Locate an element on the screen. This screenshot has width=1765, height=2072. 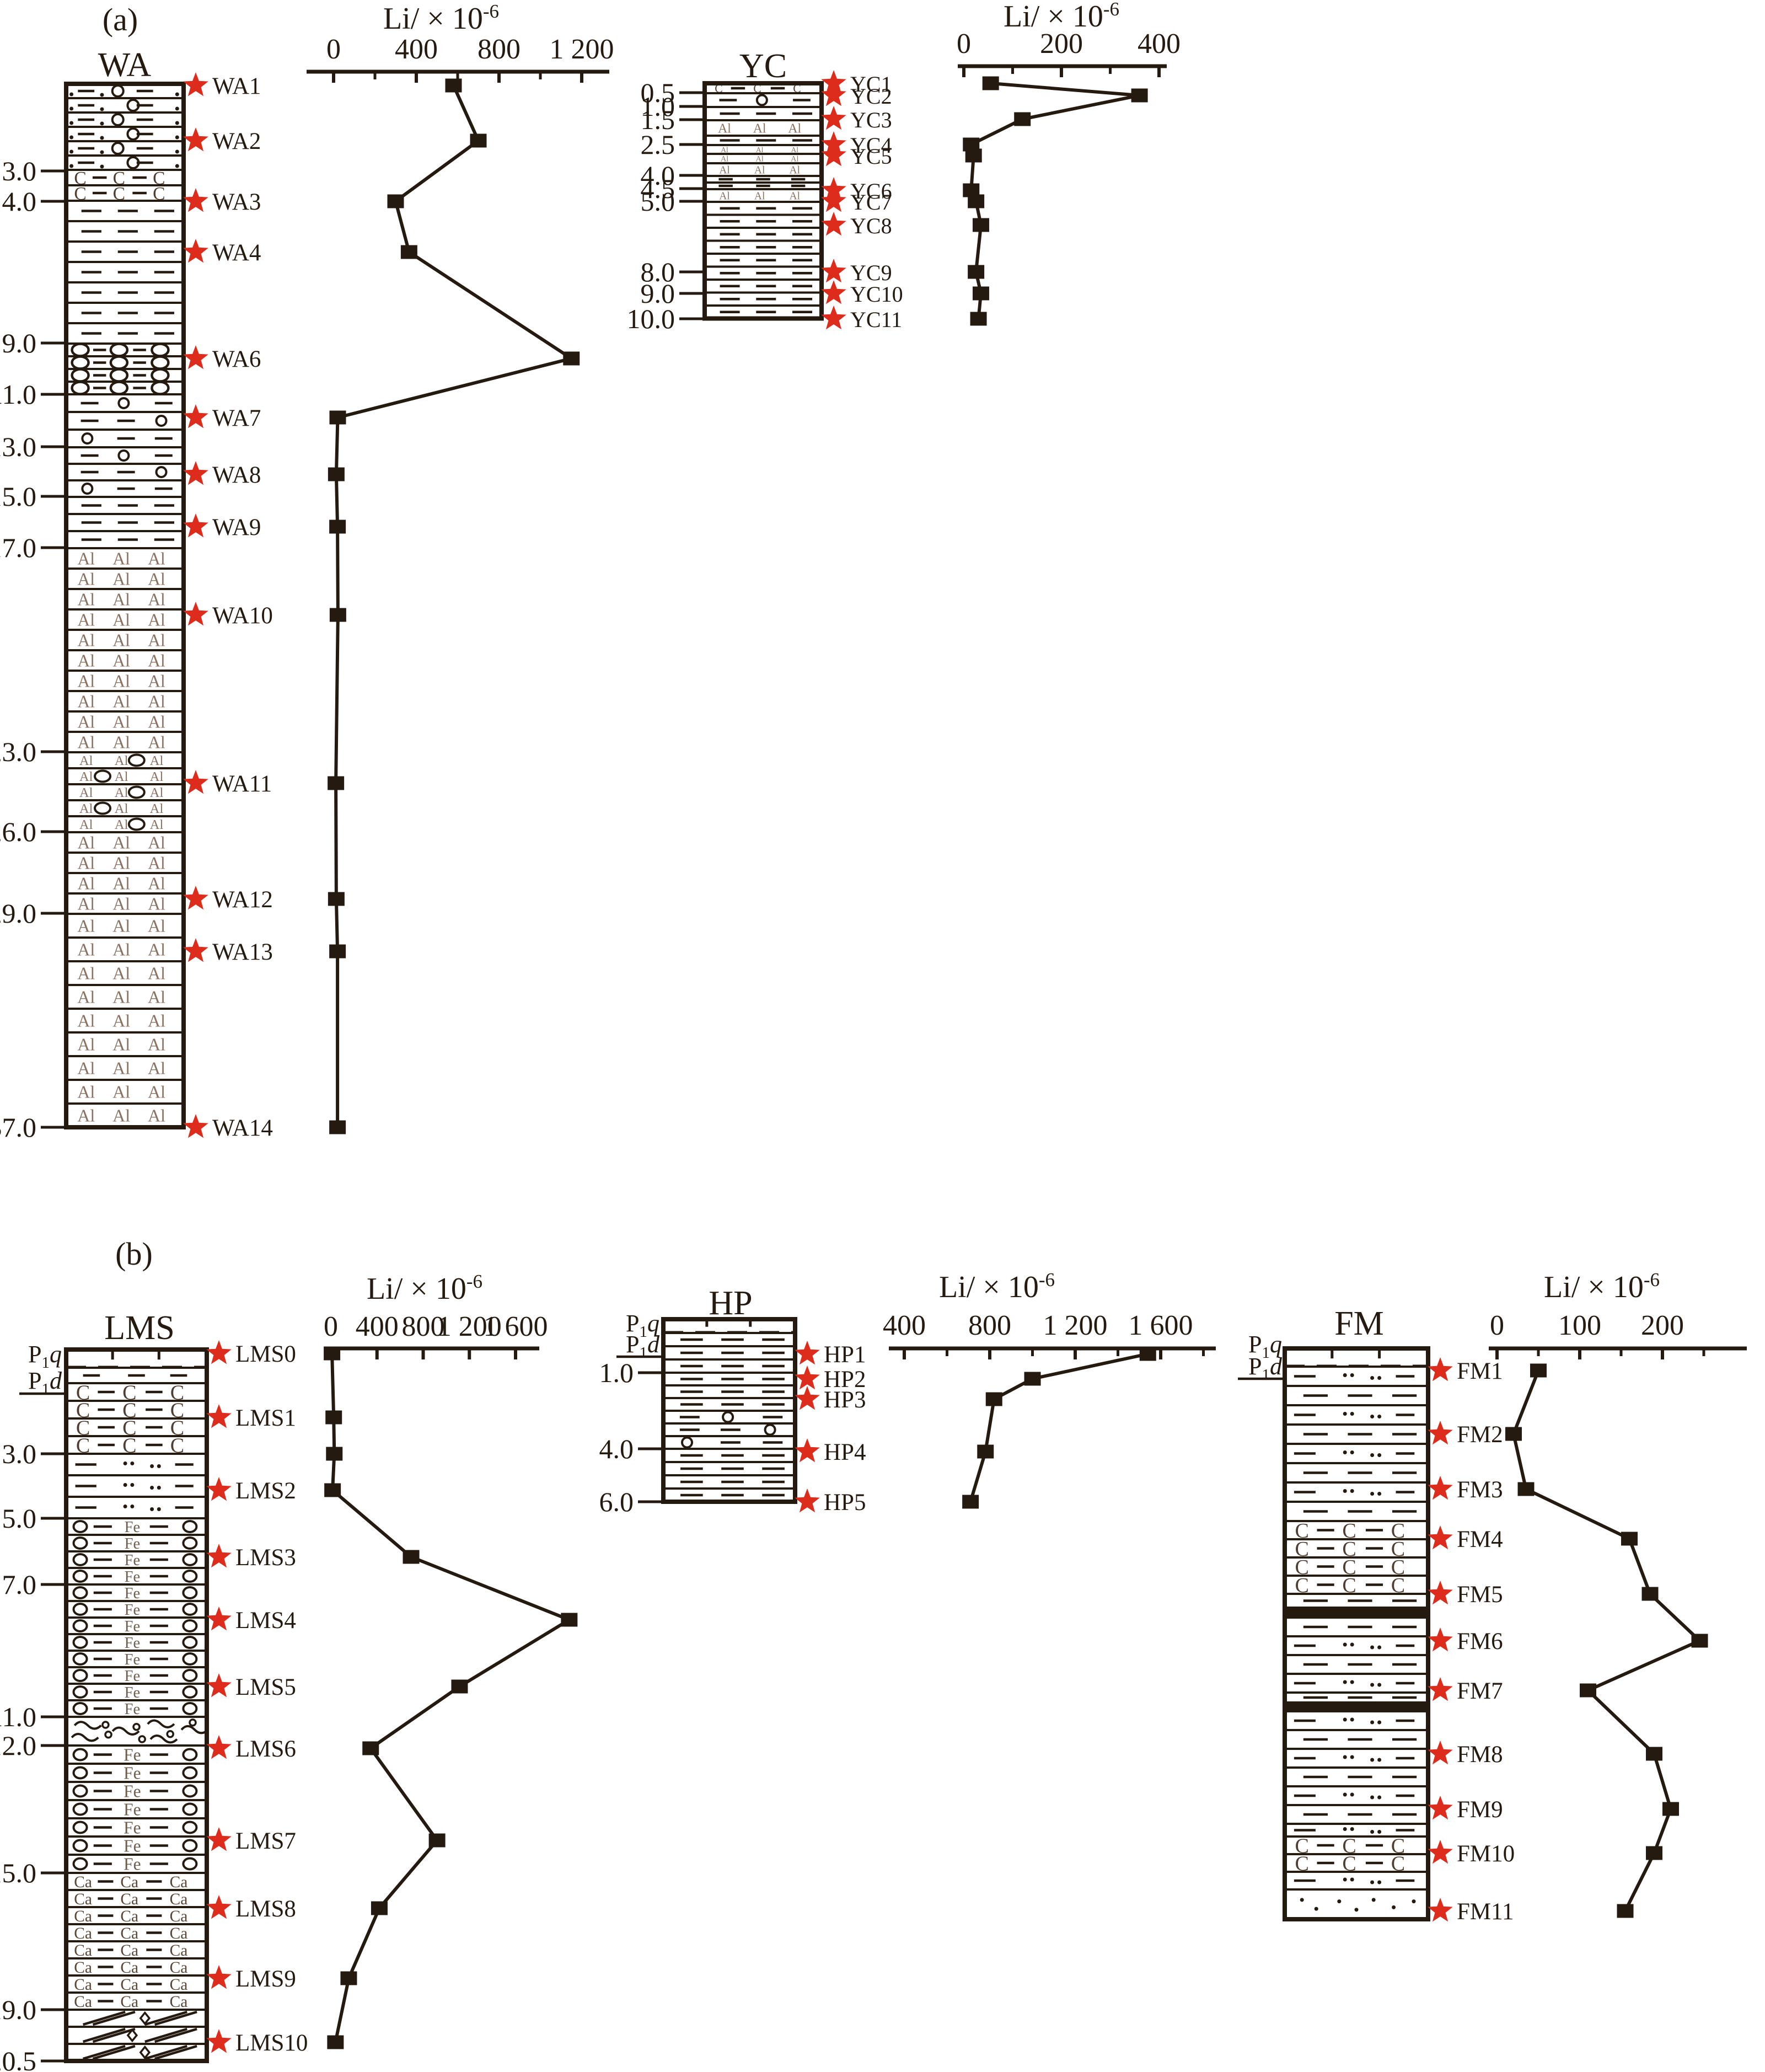
depth-label: 1.0 is located at coordinates (658, 106).